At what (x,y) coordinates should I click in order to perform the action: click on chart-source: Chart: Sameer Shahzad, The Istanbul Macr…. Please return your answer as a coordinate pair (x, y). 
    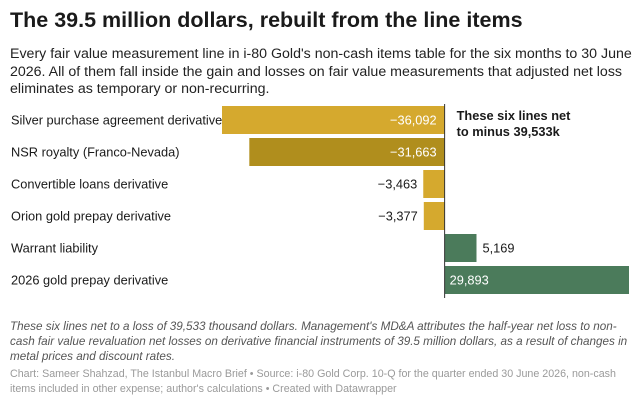
    Looking at the image, I should click on (313, 381).